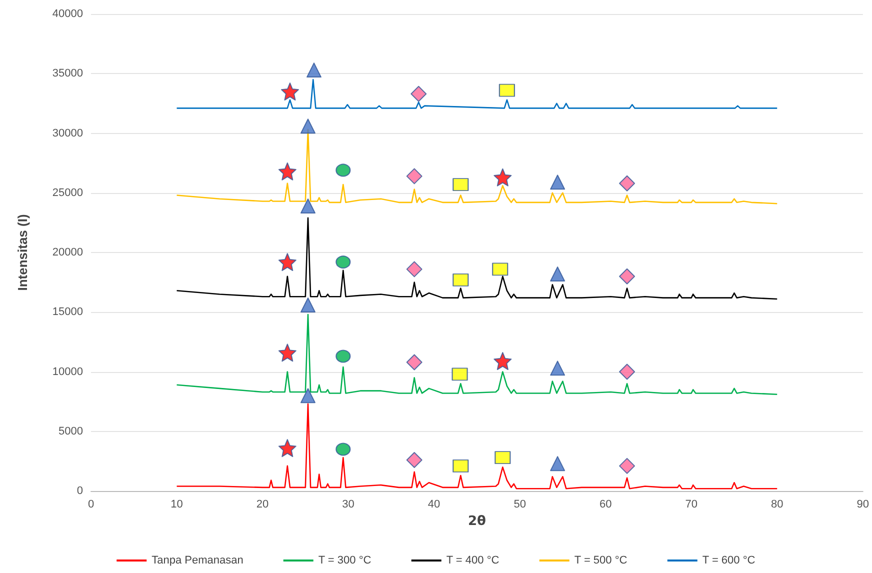 This screenshot has width=872, height=573. Describe the element at coordinates (70, 431) in the screenshot. I see `y-tick-label: 5000` at that location.